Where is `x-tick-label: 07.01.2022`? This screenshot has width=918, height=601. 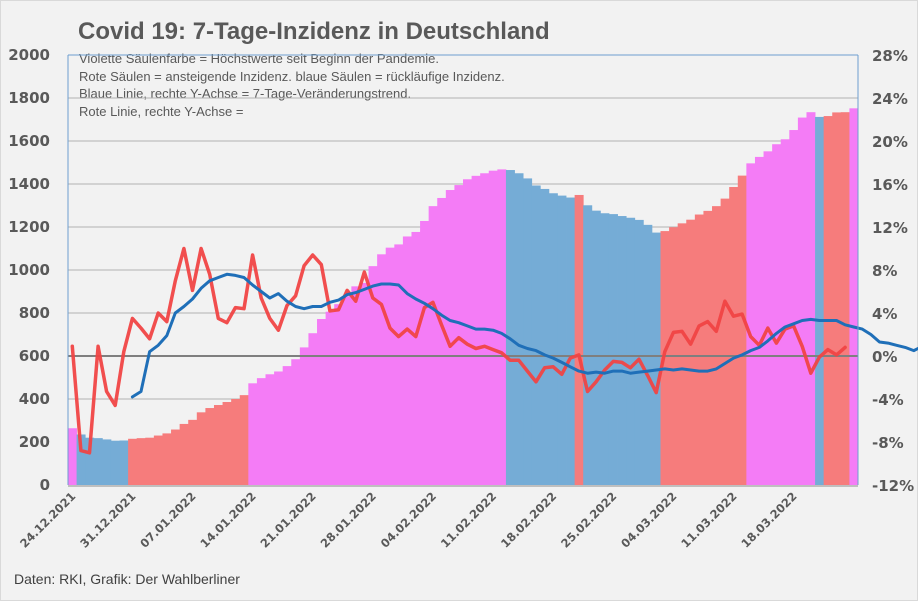
x-tick-label: 07.01.2022 is located at coordinates (167, 519).